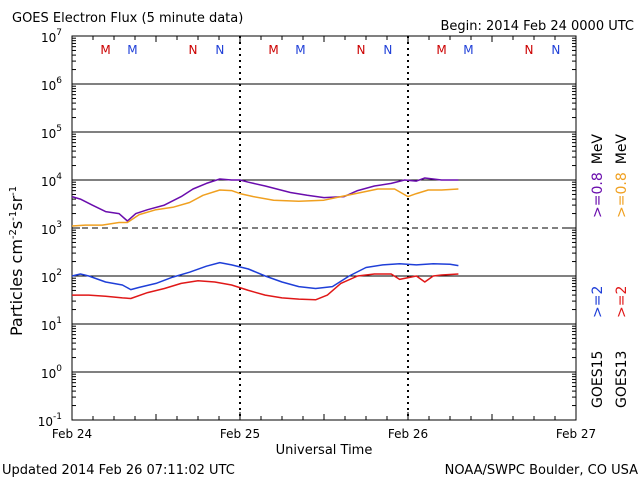  Describe the element at coordinates (240, 434) in the screenshot. I see `x-tick-label: Feb 25` at that location.